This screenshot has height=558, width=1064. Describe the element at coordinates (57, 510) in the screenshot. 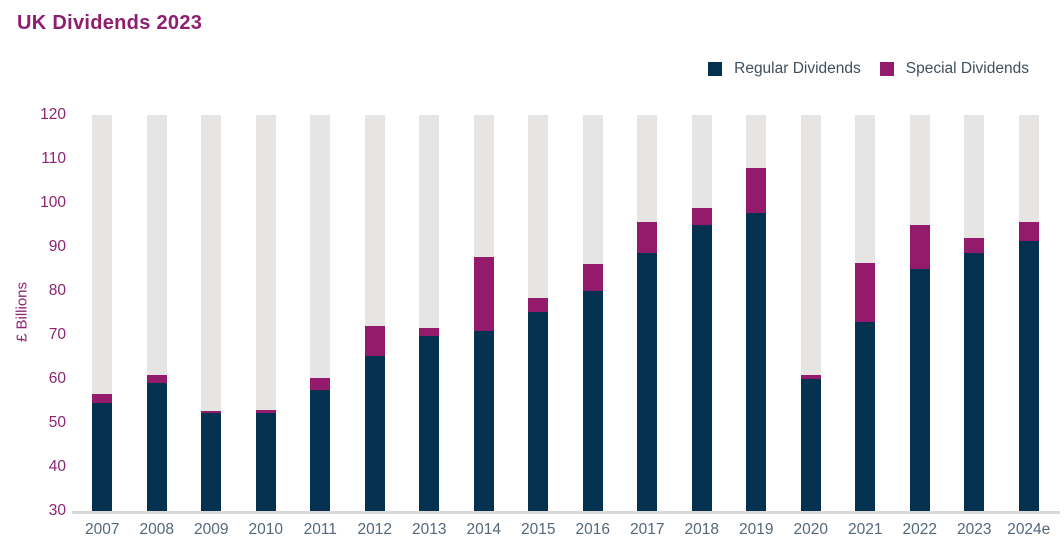

I see `y-tick-label-30: 30` at that location.